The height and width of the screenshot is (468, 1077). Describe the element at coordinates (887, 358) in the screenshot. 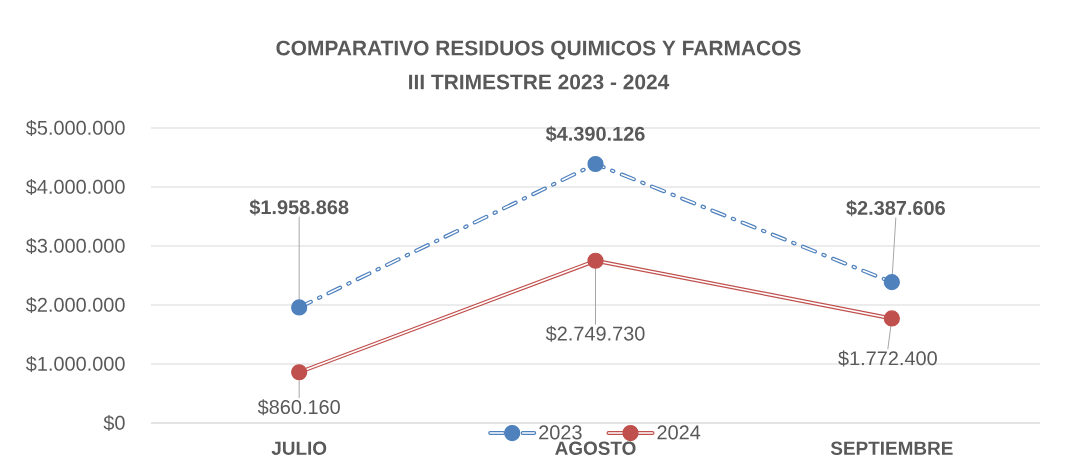

I see `data-label: $1.772.400` at that location.